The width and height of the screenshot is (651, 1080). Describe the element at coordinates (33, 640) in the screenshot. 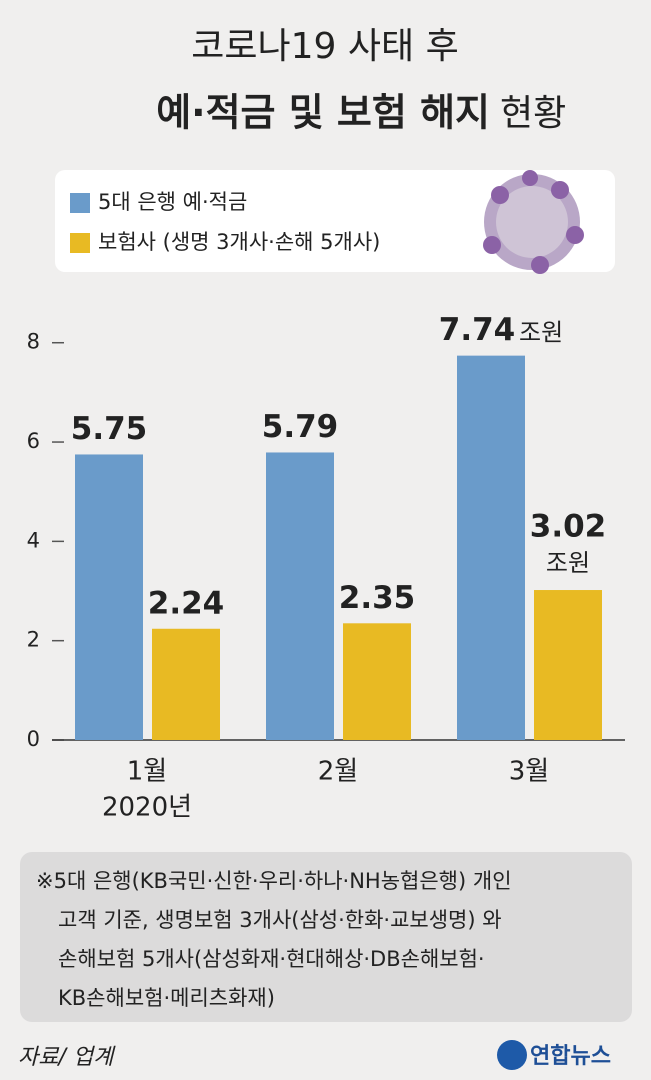

I see `y-tick-label: 2` at that location.